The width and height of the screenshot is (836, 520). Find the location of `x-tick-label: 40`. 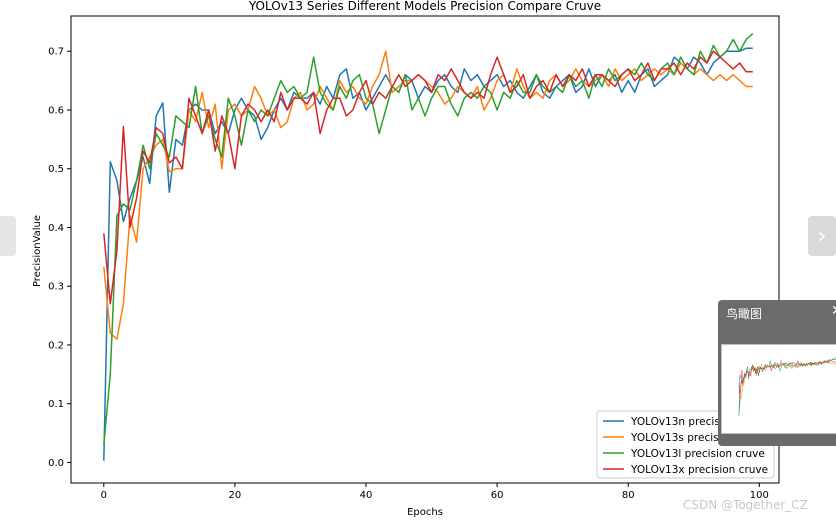

x-tick-label: 40 is located at coordinates (366, 495).